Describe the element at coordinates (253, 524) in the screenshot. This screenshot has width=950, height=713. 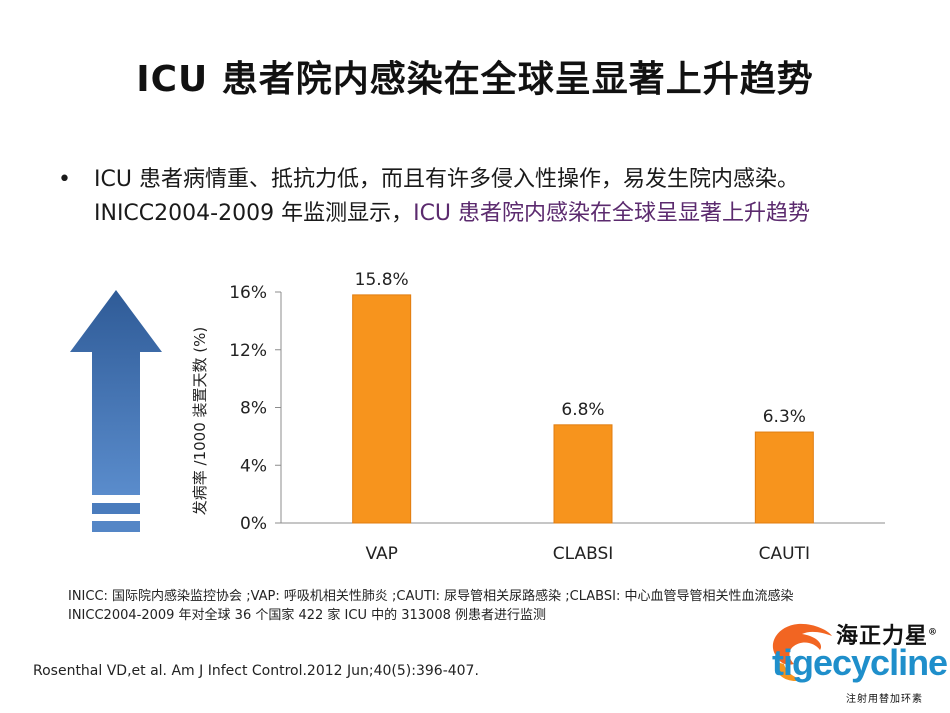
I see `y-tick-label: 0%` at that location.